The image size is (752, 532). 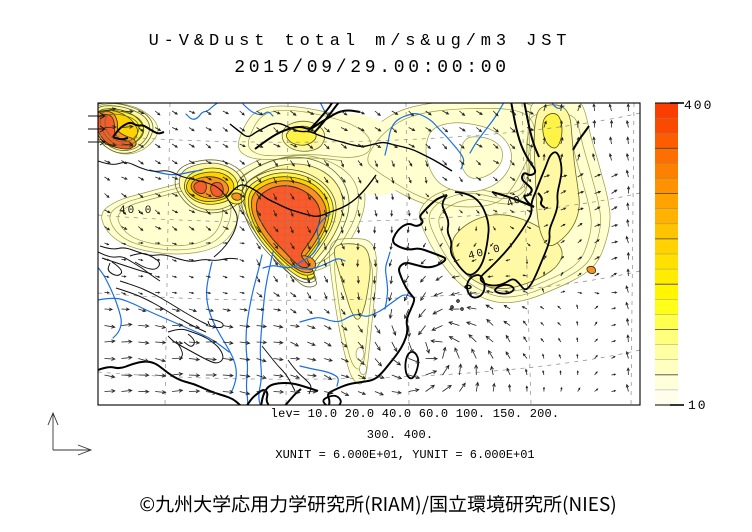 What do you see at coordinates (372, 68) in the screenshot?
I see `svg-text: 2015/09/29.00:00:00` at bounding box center [372, 68].